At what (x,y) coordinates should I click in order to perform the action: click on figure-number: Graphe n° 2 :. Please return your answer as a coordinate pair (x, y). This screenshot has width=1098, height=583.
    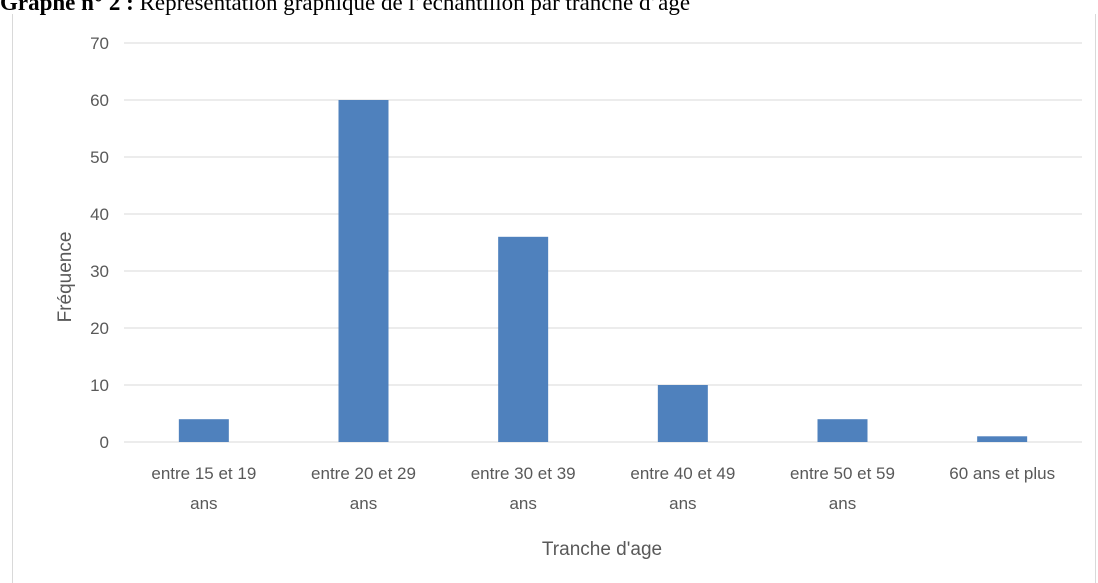
    Looking at the image, I should click on (67, 7).